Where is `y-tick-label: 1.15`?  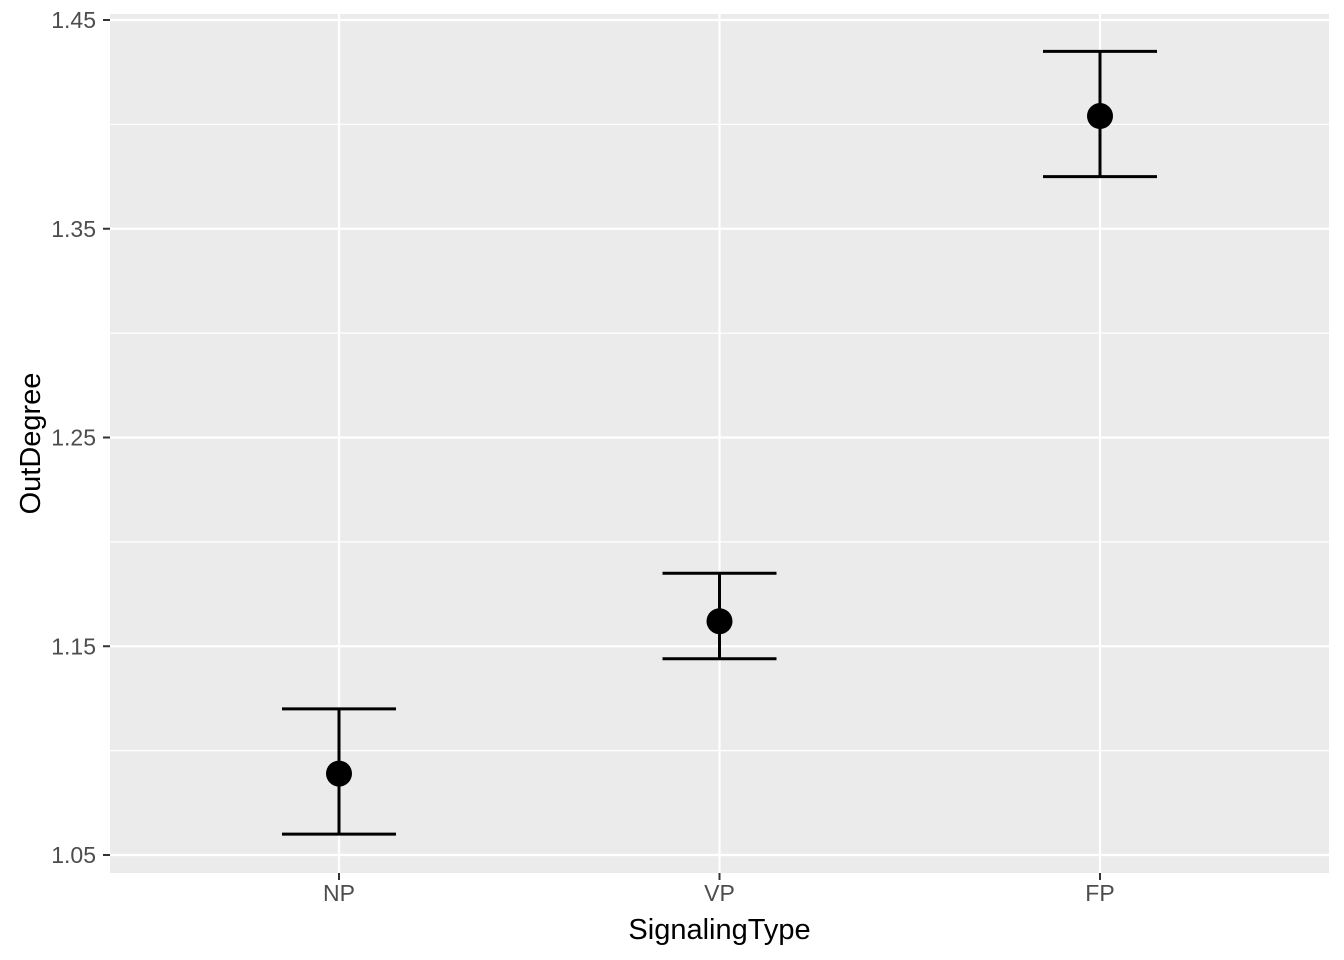
y-tick-label: 1.15 is located at coordinates (73, 646).